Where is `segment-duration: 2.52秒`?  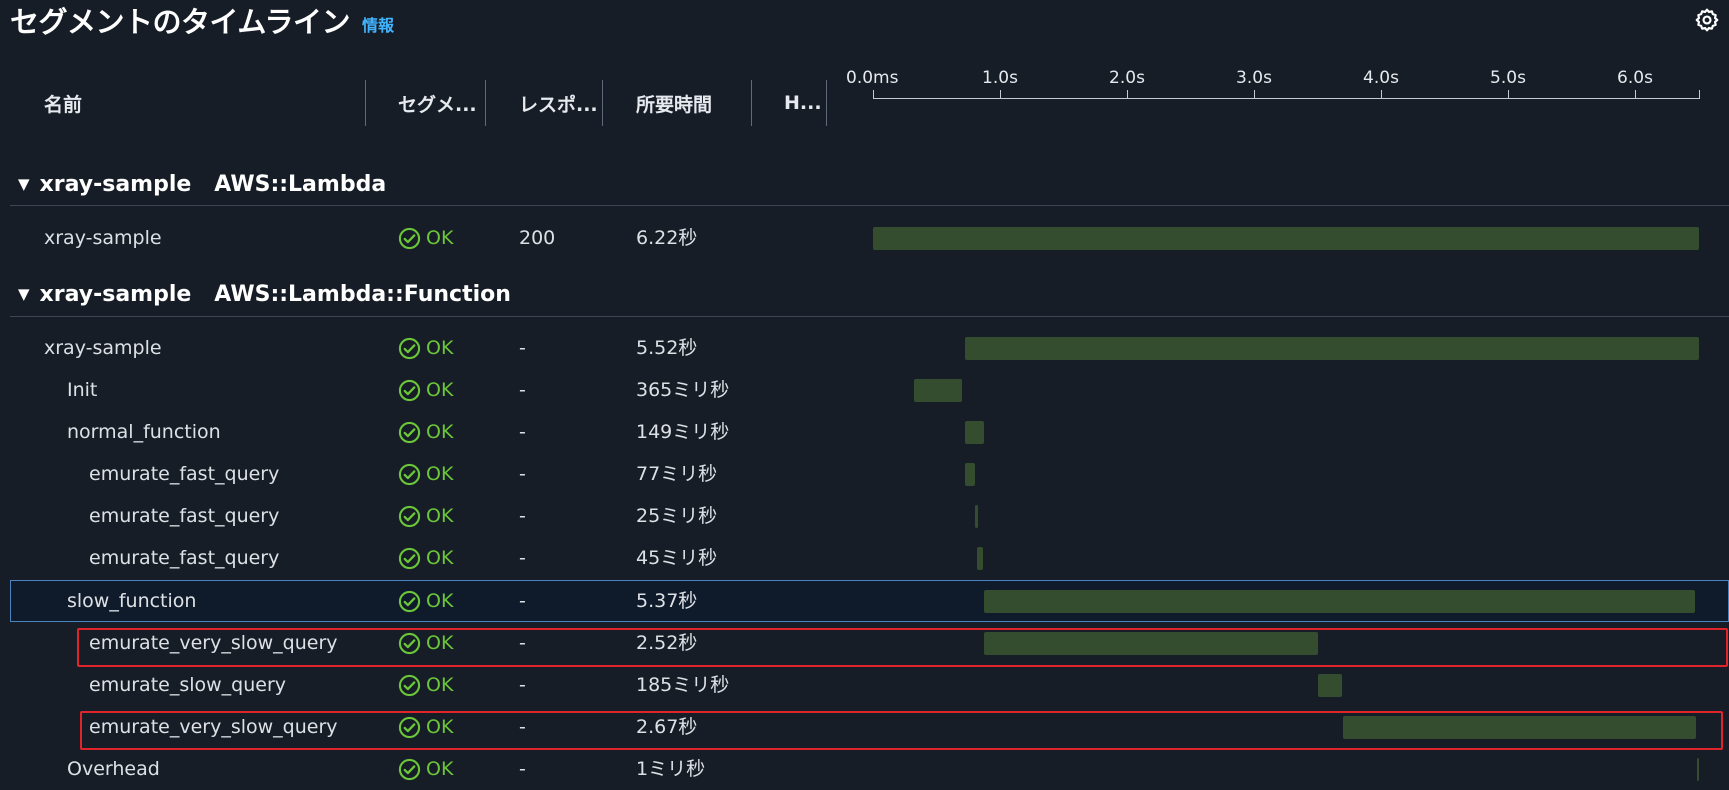
segment-duration: 2.52秒 is located at coordinates (667, 643).